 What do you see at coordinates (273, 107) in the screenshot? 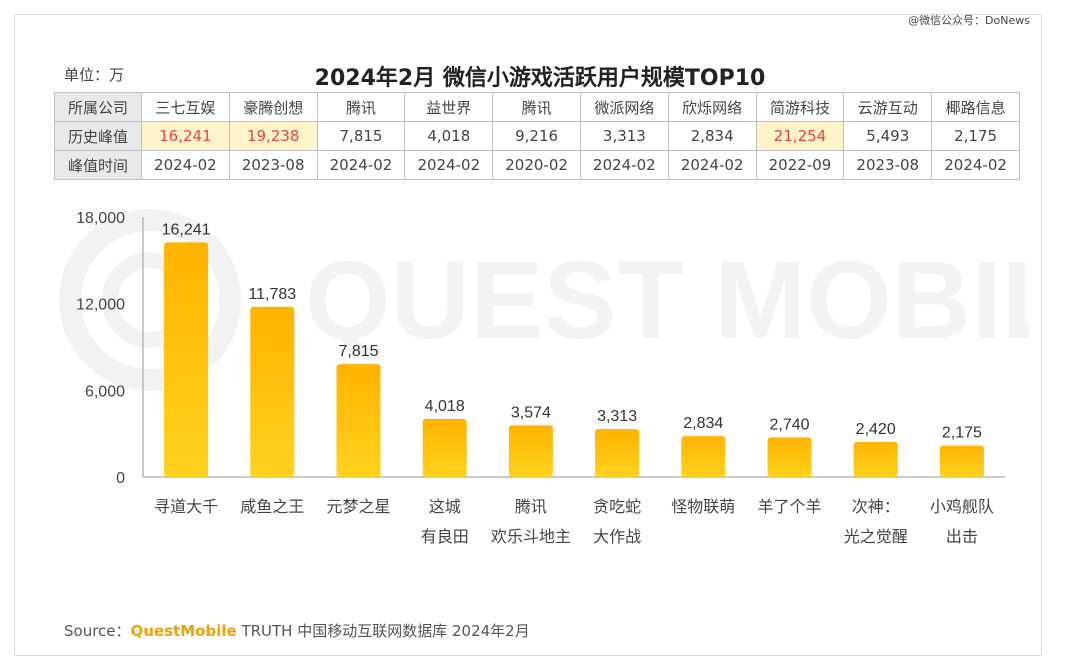
I see `company-cell: 豪腾创想` at bounding box center [273, 107].